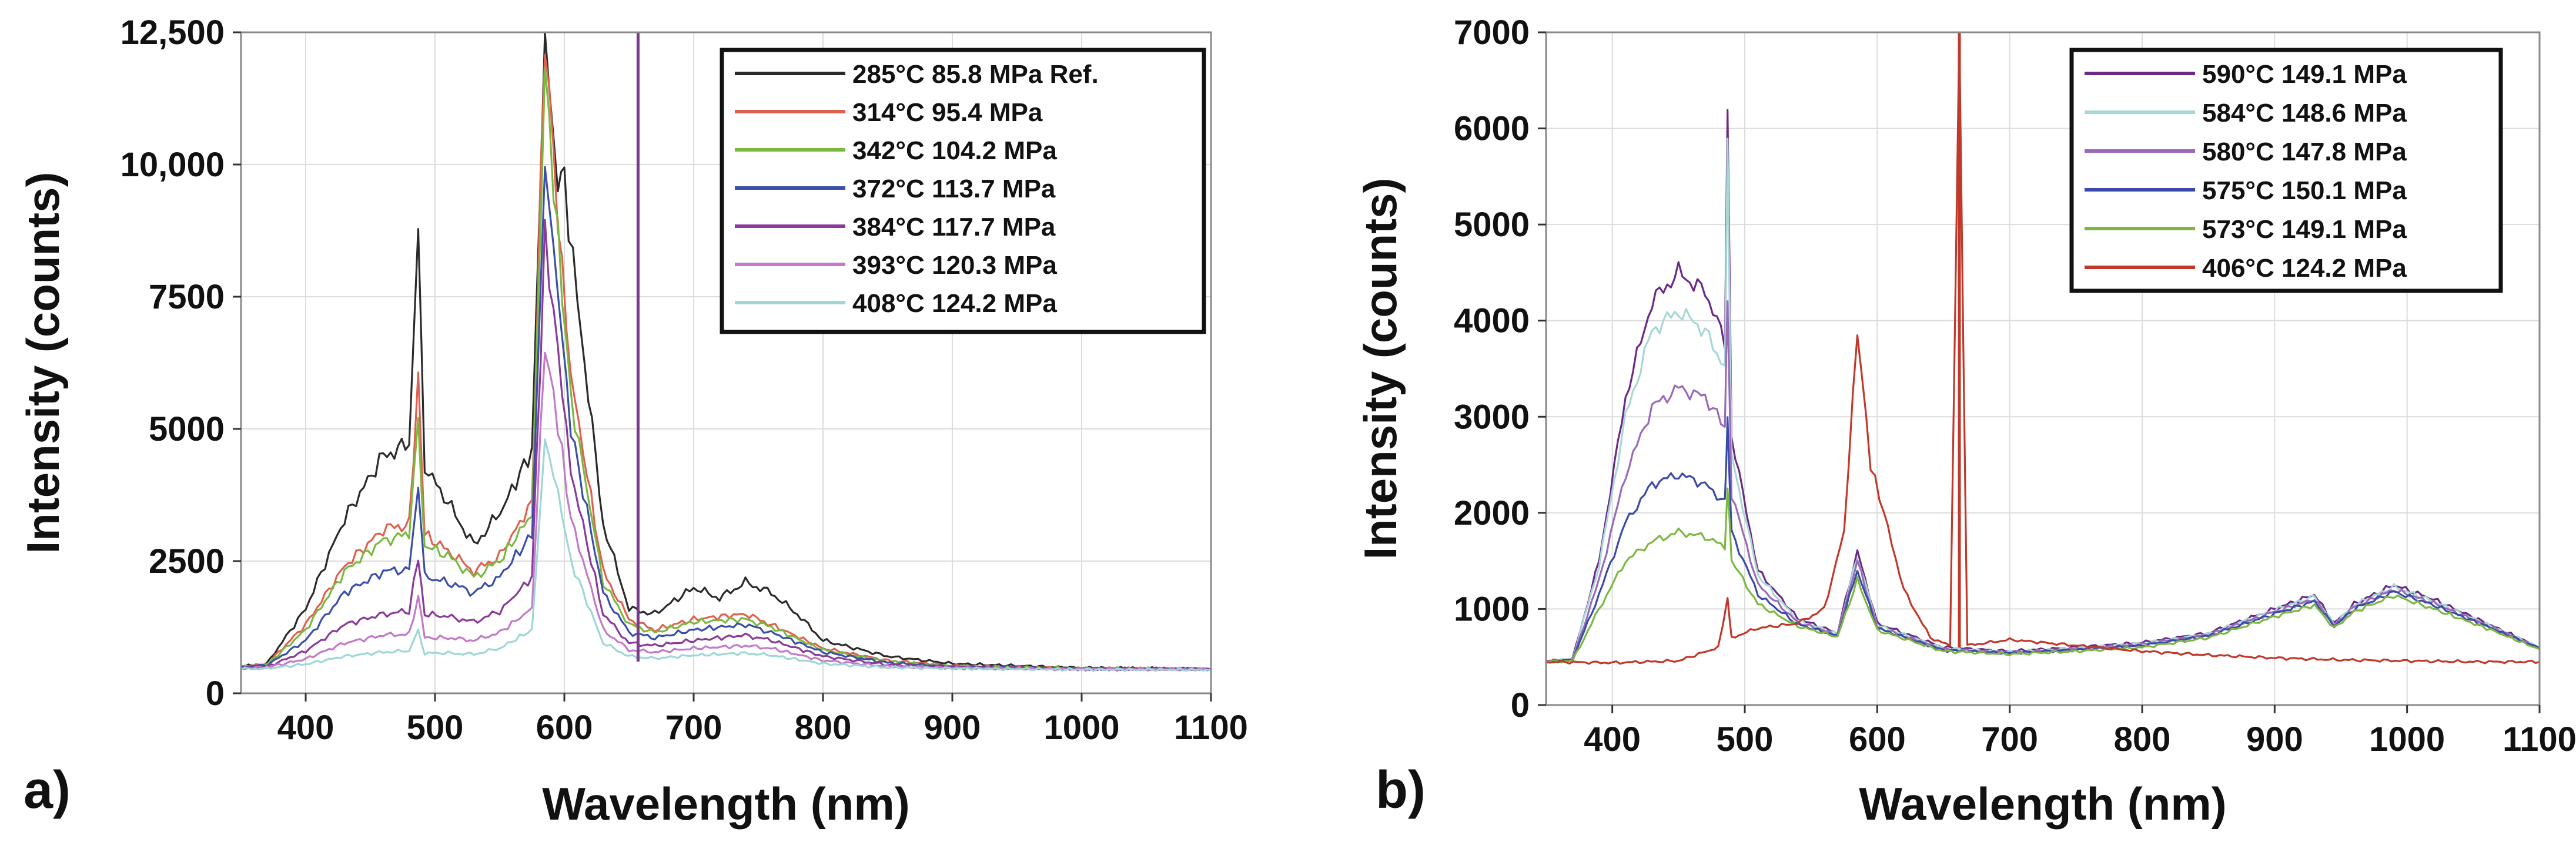 This screenshot has width=2576, height=849. Describe the element at coordinates (2274, 739) in the screenshot. I see `panel-b-x-tick-label: 900` at that location.